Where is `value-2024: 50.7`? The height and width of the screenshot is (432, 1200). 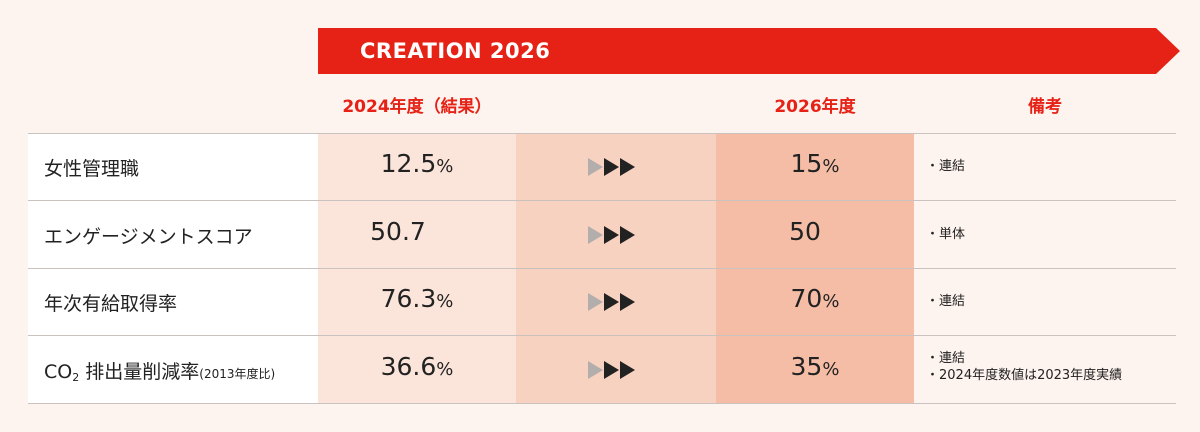 value-2024: 50.7 is located at coordinates (398, 231).